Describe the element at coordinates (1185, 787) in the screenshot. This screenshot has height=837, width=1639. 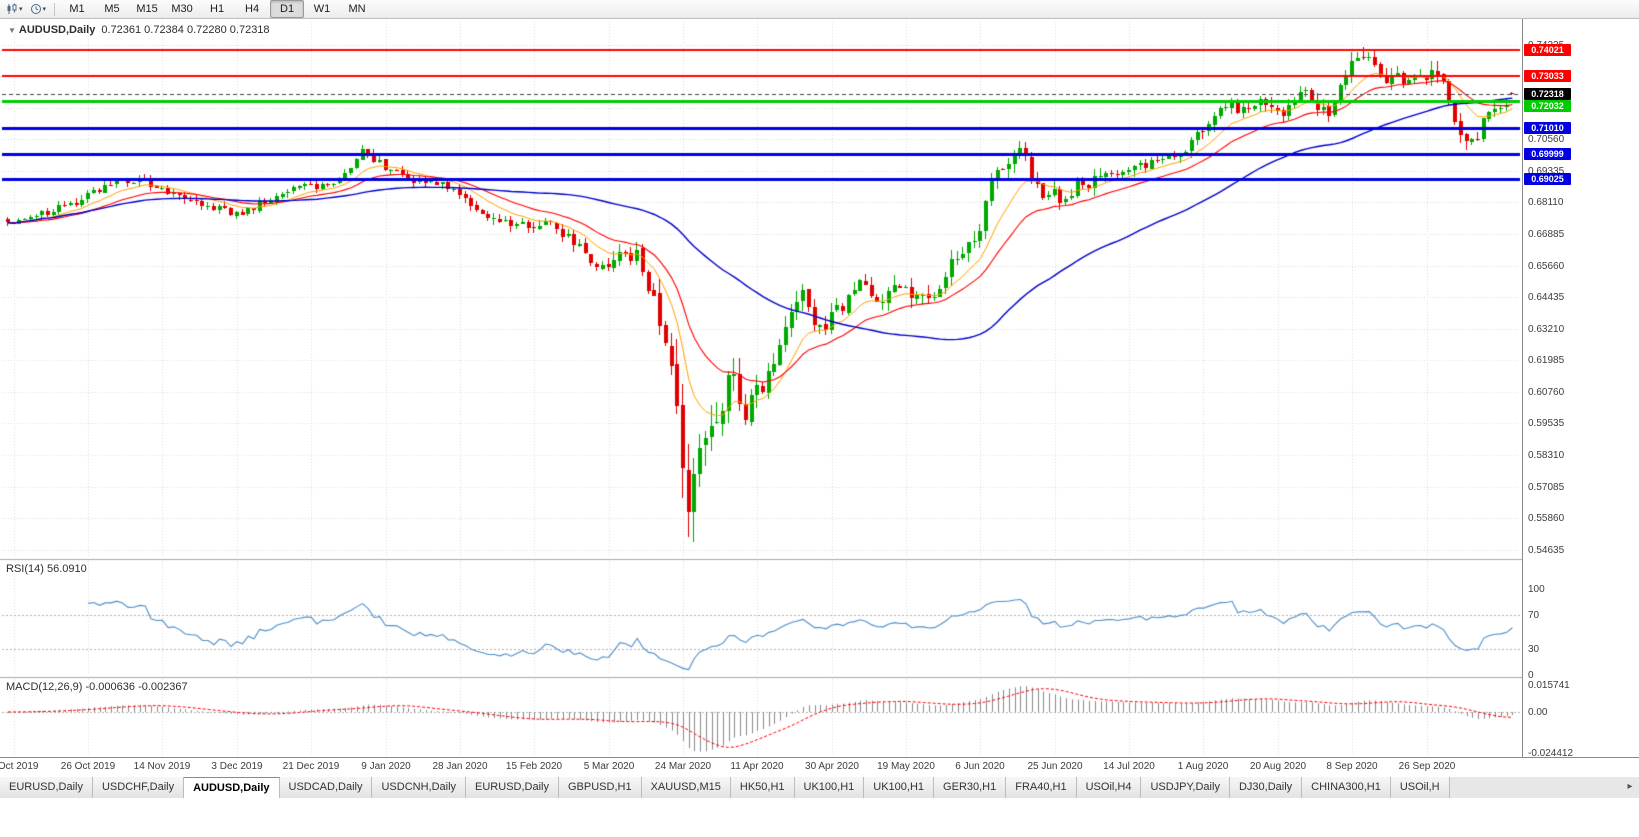
I see `chart-tab-usdjpy-daily: USDJPY,Daily` at that location.